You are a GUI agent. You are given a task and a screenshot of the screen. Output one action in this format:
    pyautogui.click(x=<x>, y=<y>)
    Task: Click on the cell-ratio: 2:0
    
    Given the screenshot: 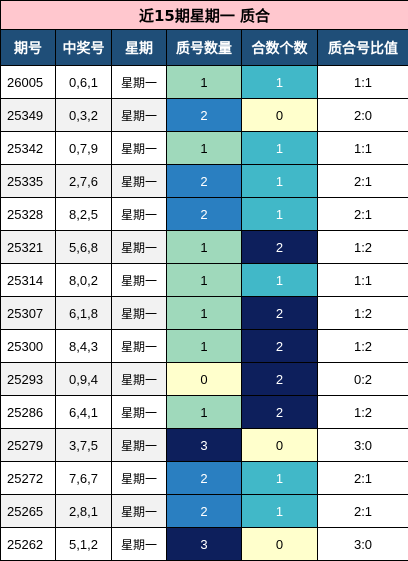 What is the action you would take?
    pyautogui.click(x=363, y=115)
    